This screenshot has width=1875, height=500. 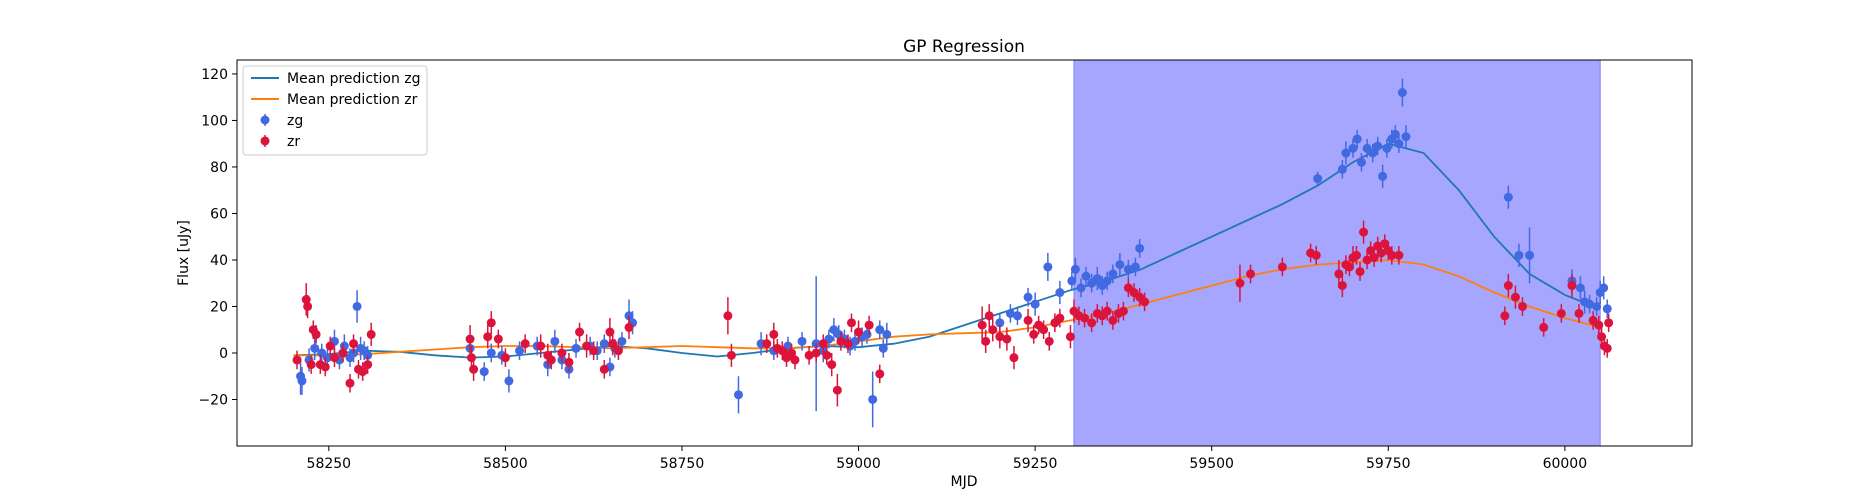 I want to click on y-tick-label: 40, so click(x=219, y=261).